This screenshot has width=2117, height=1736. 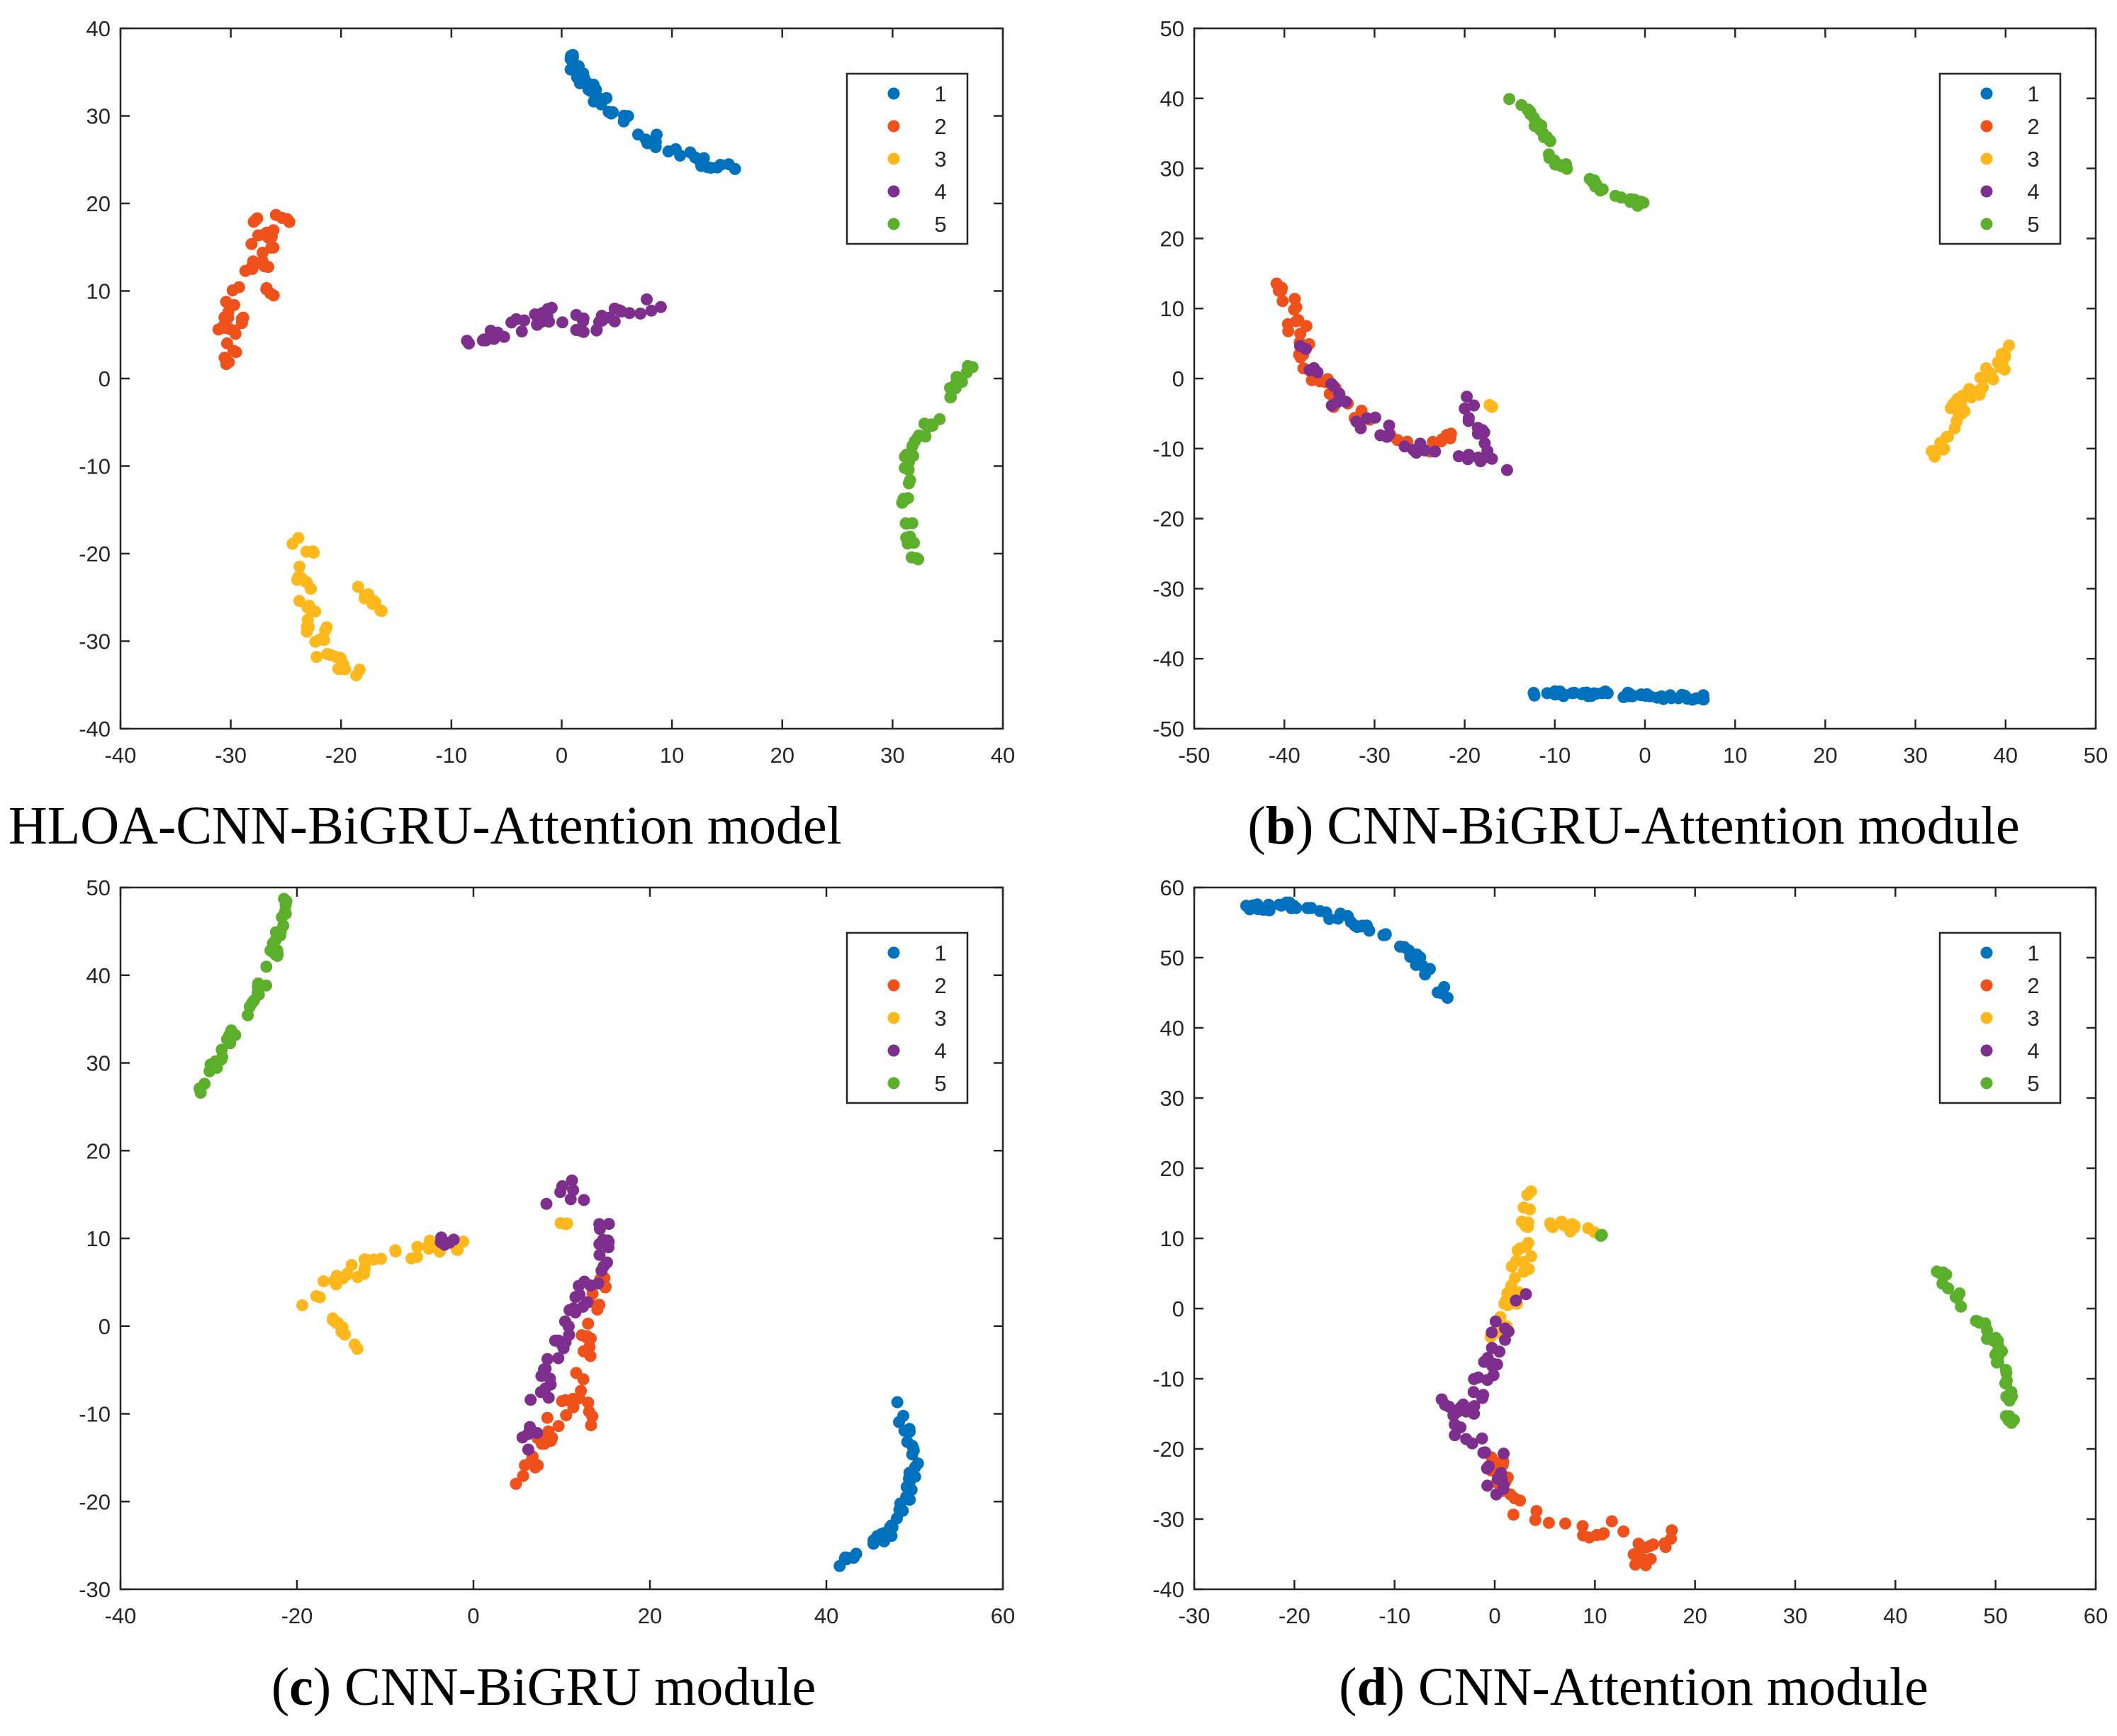 I want to click on legend-box, so click(x=2000, y=159).